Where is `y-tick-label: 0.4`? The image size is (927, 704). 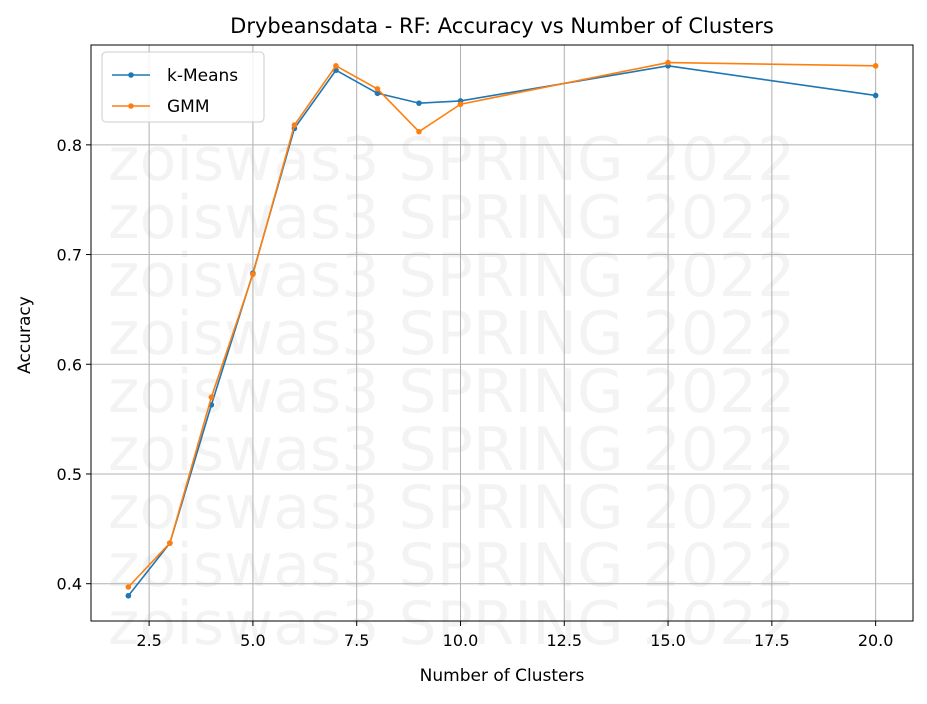
y-tick-label: 0.4 is located at coordinates (69, 584).